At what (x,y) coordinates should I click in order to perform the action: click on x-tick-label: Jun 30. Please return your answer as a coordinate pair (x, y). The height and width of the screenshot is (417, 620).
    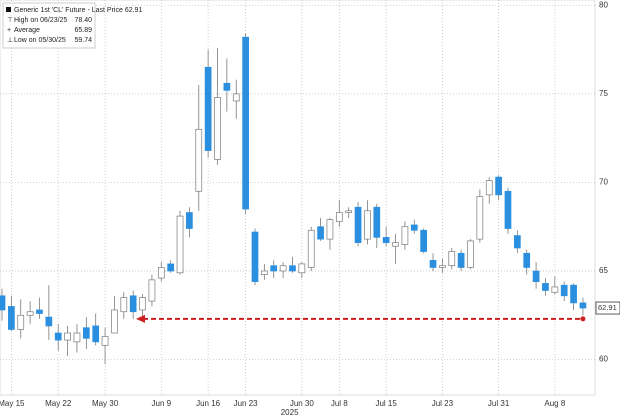
    Looking at the image, I should click on (302, 403).